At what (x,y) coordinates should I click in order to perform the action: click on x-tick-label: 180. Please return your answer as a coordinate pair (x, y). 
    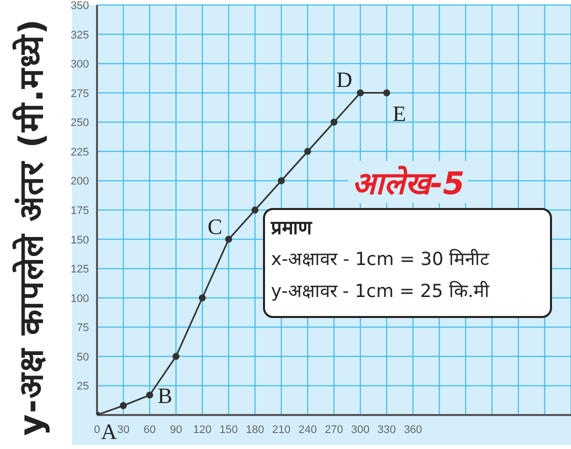
    Looking at the image, I should click on (255, 430).